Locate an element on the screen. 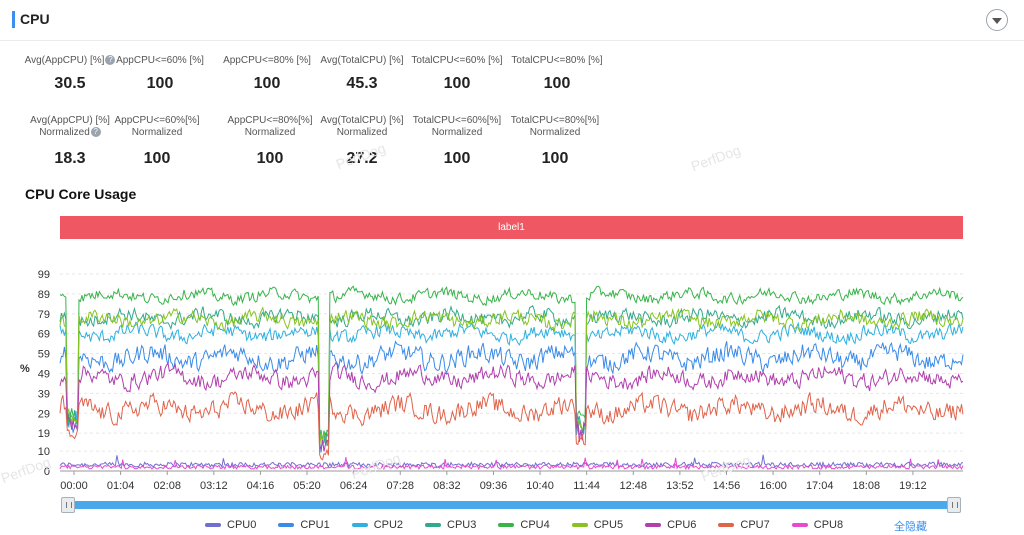 This screenshot has width=1024, height=535. metric-row2-5: TotalCPU<=80%[%] Normalized 100 is located at coordinates (555, 142).